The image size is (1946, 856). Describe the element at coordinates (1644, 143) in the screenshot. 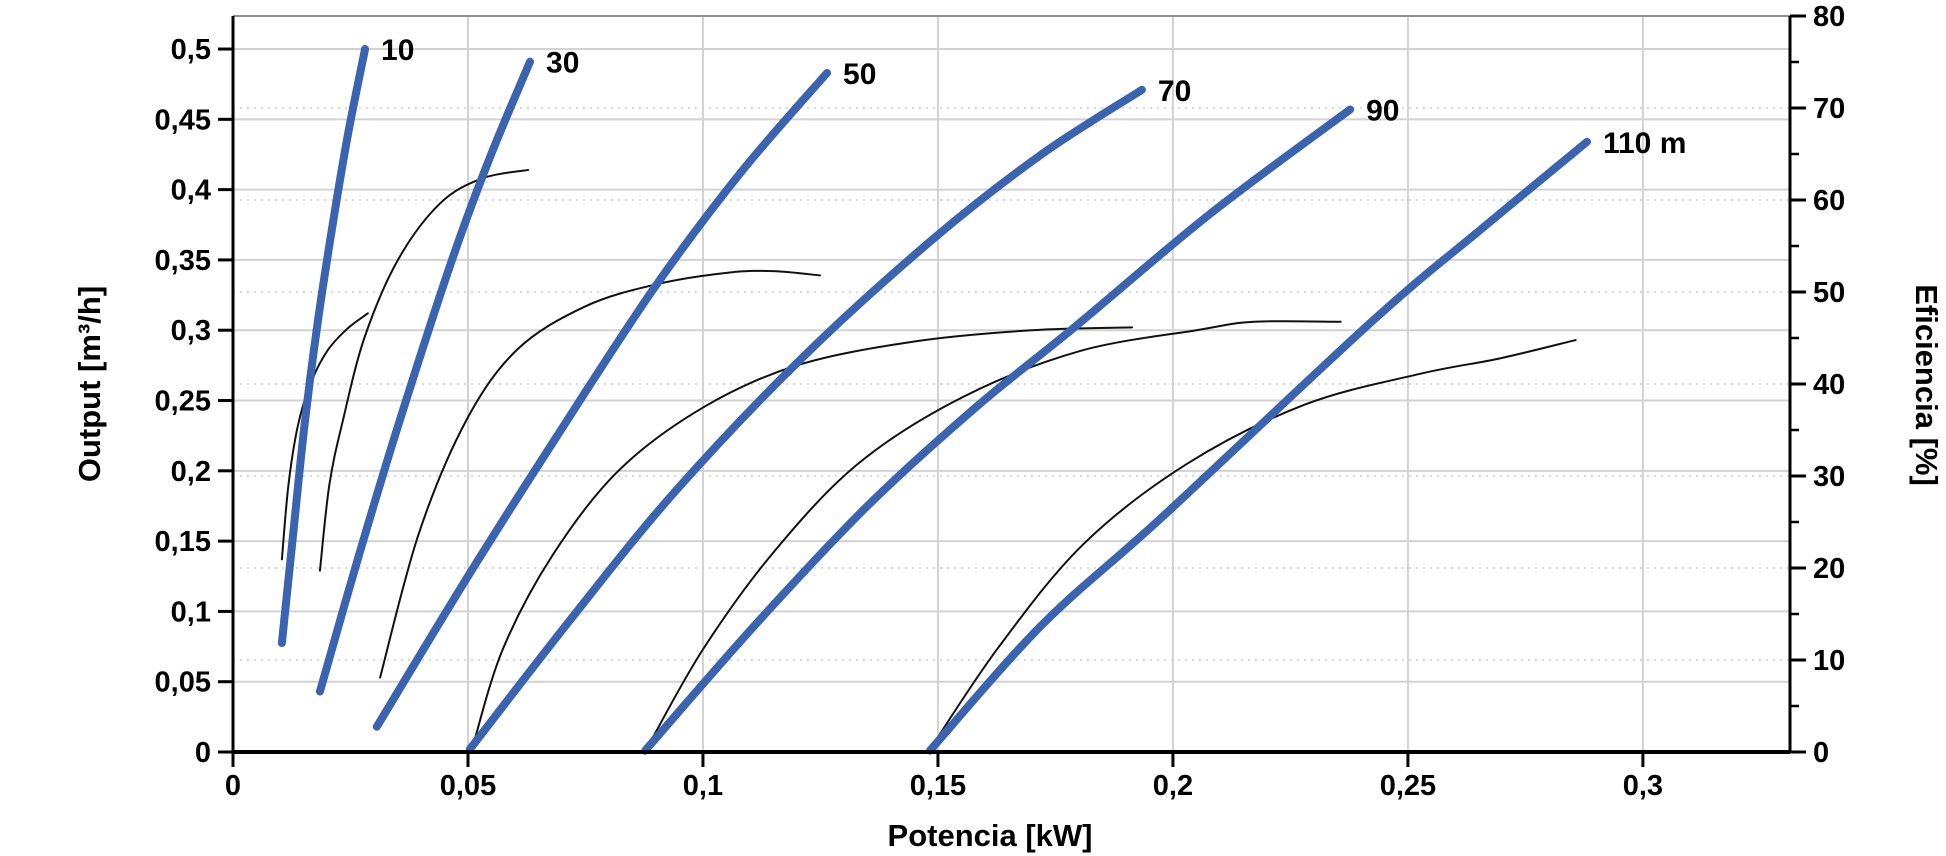

I see `curve-label-110: 110 m` at that location.